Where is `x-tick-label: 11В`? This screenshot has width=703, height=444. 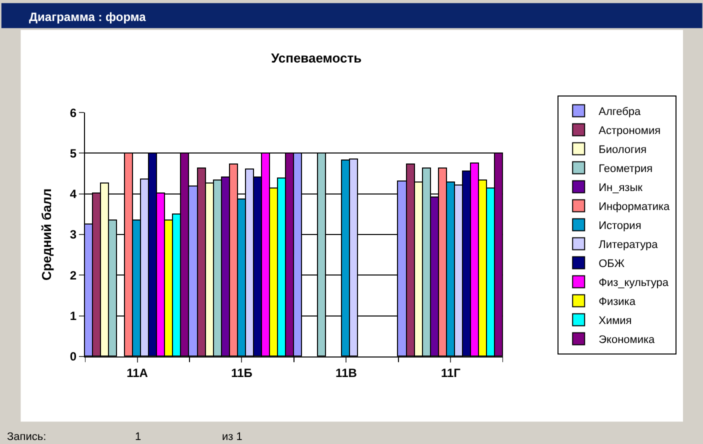 x-tick-label: 11В is located at coordinates (347, 373).